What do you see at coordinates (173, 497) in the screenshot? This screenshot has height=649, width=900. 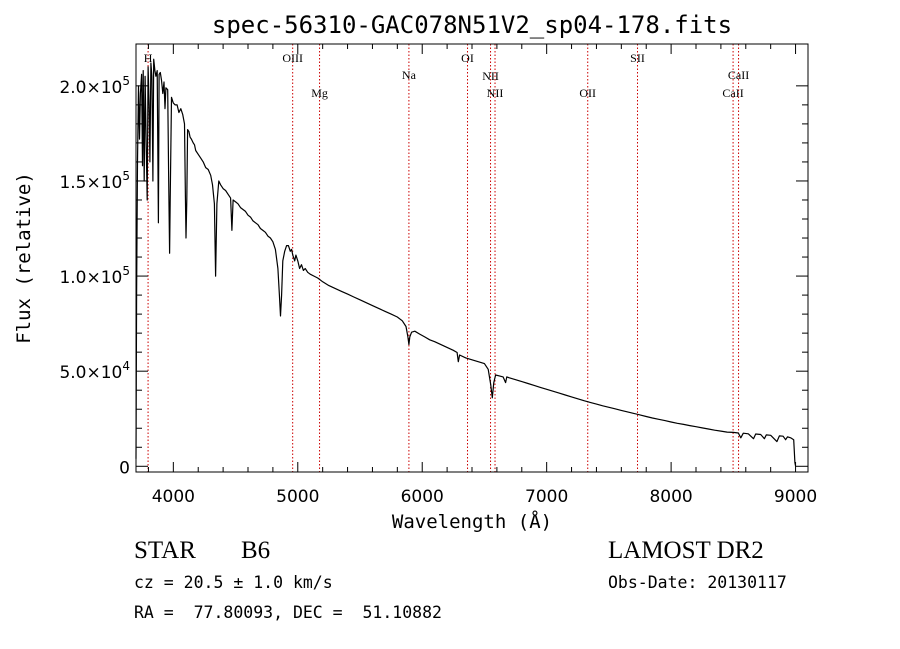 I see `x-tick-label: 4000` at bounding box center [173, 497].